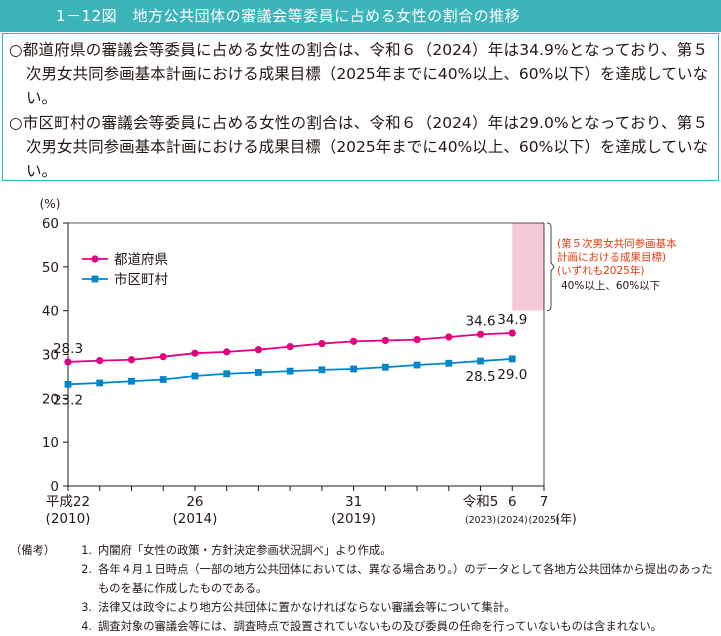 The width and height of the screenshot is (721, 636). Describe the element at coordinates (54, 487) in the screenshot. I see `y-tick-label: 0` at that location.